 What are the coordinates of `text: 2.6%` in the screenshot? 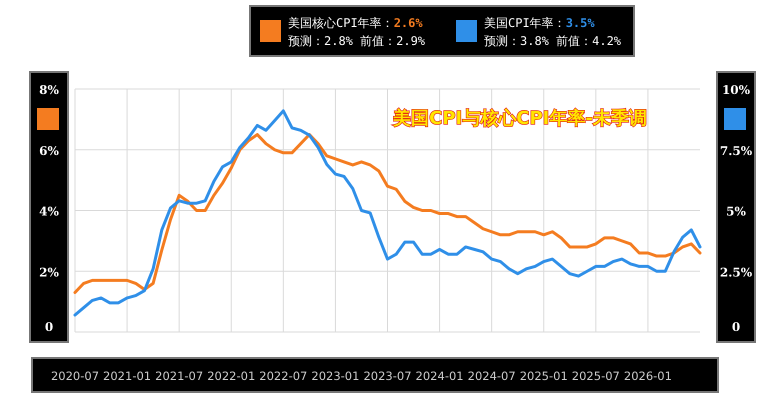 It's located at (408, 23).